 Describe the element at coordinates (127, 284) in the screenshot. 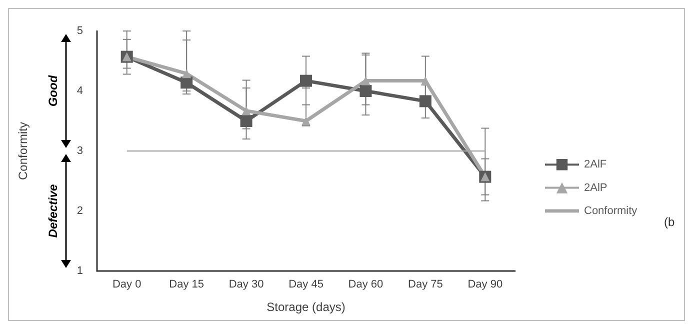

I see `x-tick-label: Day 0` at that location.